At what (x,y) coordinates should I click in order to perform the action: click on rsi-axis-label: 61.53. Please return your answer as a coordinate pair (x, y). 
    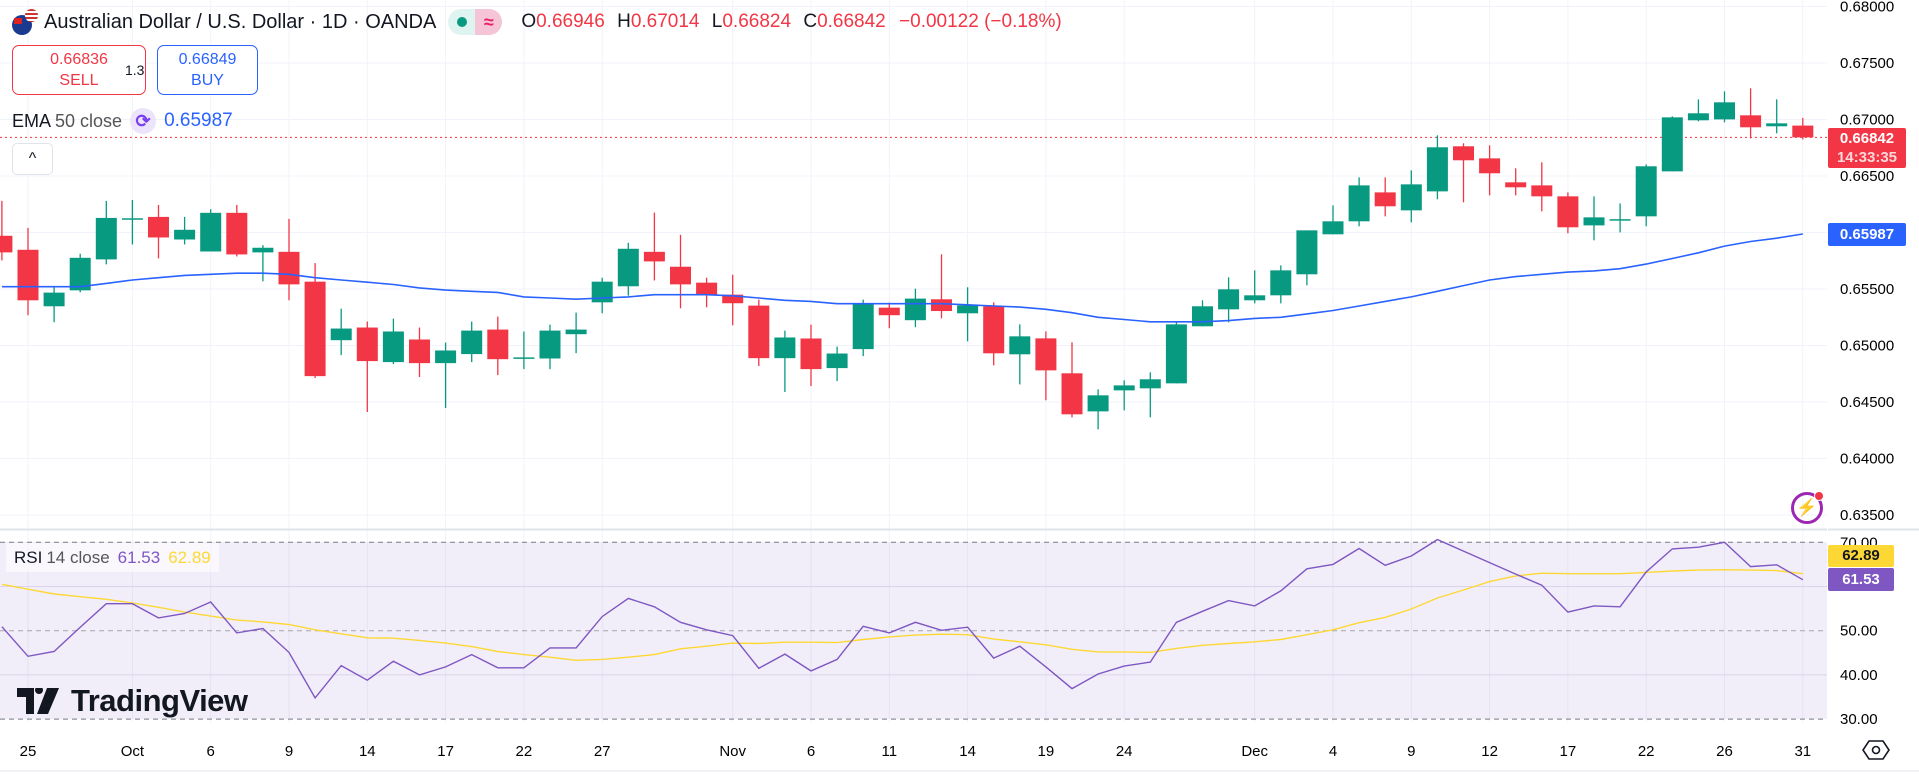
    Looking at the image, I should click on (1861, 579).